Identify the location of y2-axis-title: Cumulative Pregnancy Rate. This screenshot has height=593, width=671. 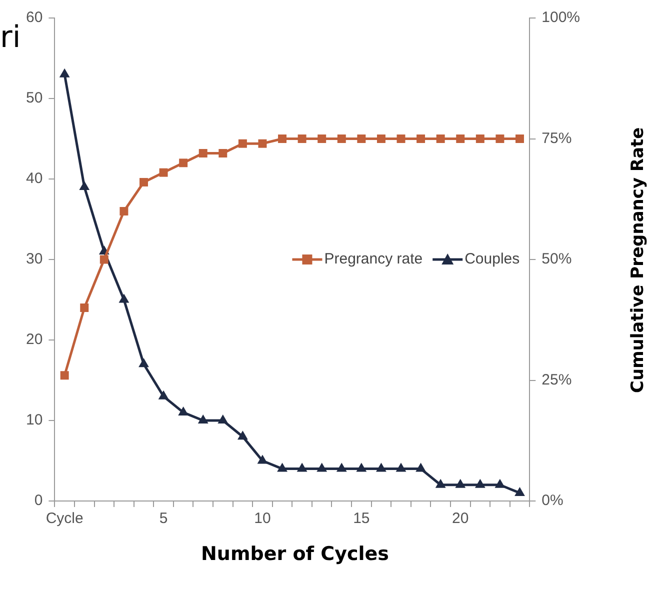
(638, 260).